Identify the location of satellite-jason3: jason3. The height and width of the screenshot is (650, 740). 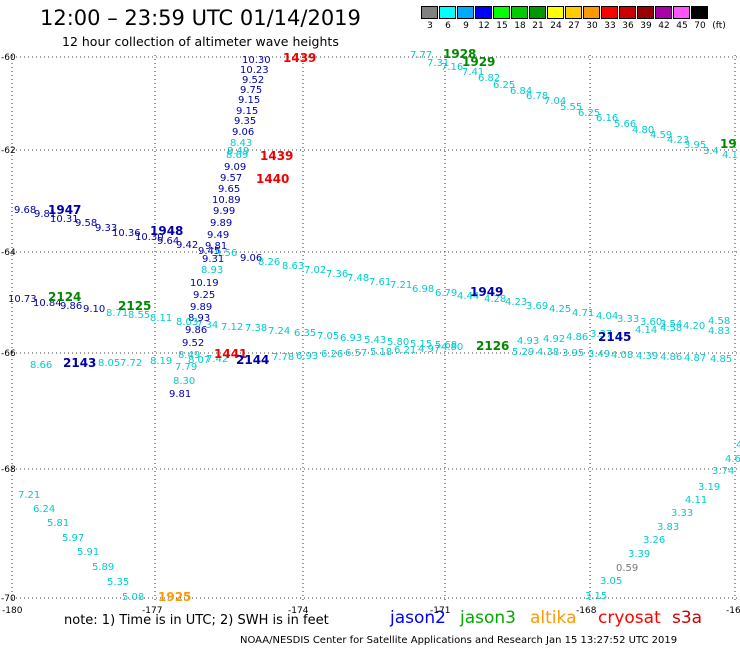
(488, 618).